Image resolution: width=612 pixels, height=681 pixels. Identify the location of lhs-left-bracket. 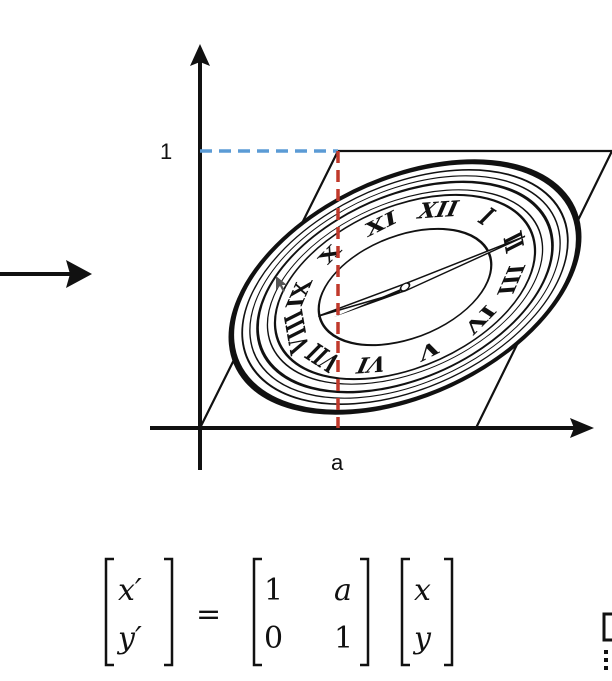
(109, 612).